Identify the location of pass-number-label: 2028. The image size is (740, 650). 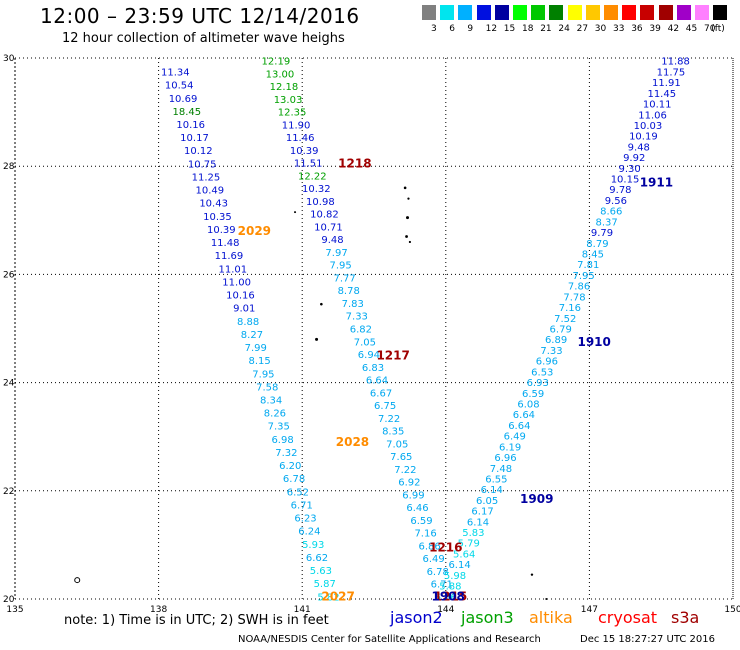
(352, 442).